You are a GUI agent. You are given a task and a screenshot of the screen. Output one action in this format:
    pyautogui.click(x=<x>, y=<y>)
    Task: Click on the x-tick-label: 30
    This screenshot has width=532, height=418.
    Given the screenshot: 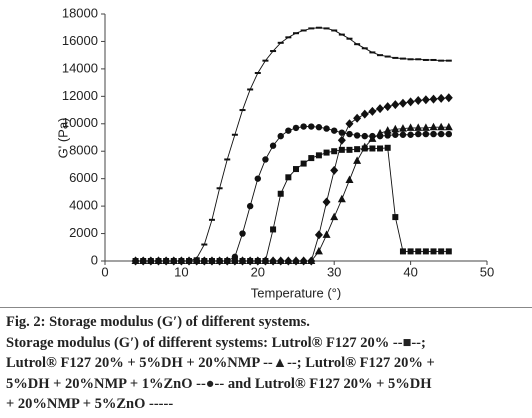 What is the action you would take?
    pyautogui.click(x=334, y=271)
    